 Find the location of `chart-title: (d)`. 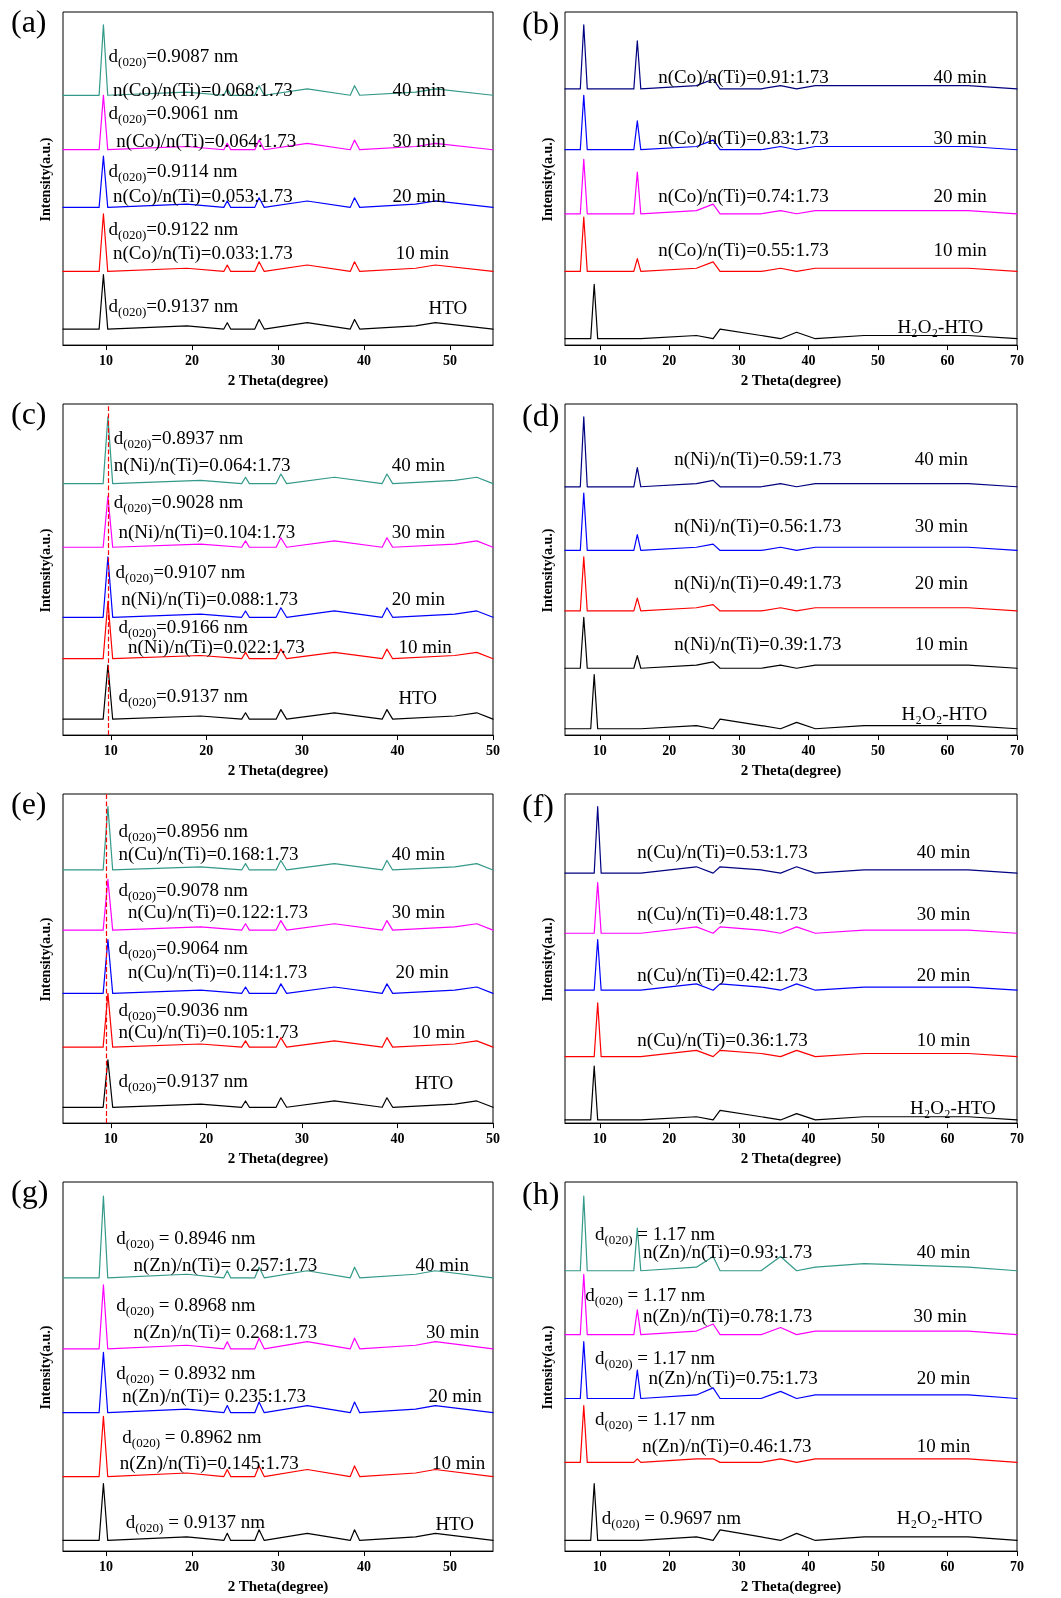

chart-title: (d) is located at coordinates (541, 415).